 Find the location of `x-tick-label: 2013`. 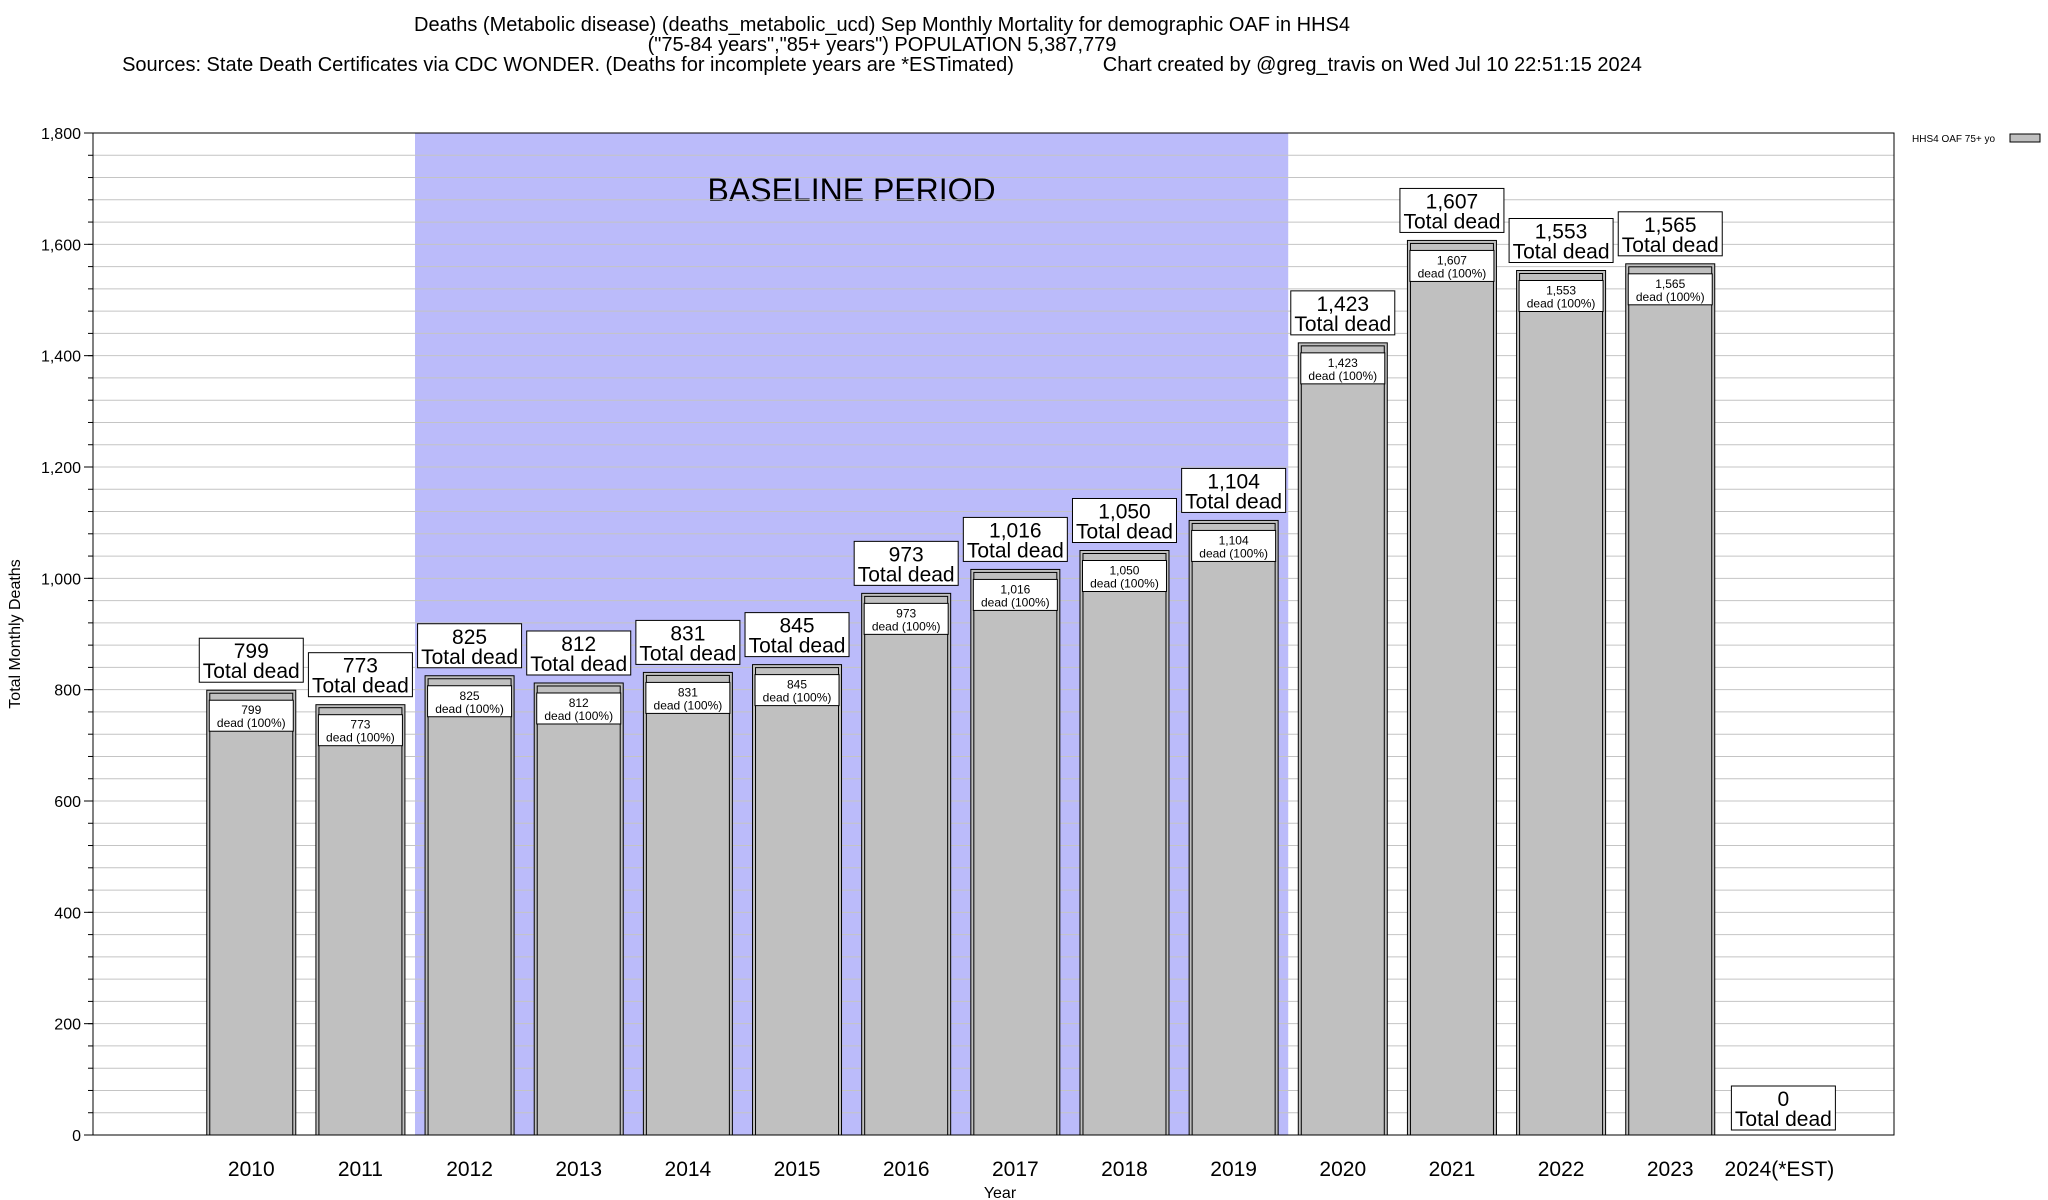

x-tick-label: 2013 is located at coordinates (578, 1169).